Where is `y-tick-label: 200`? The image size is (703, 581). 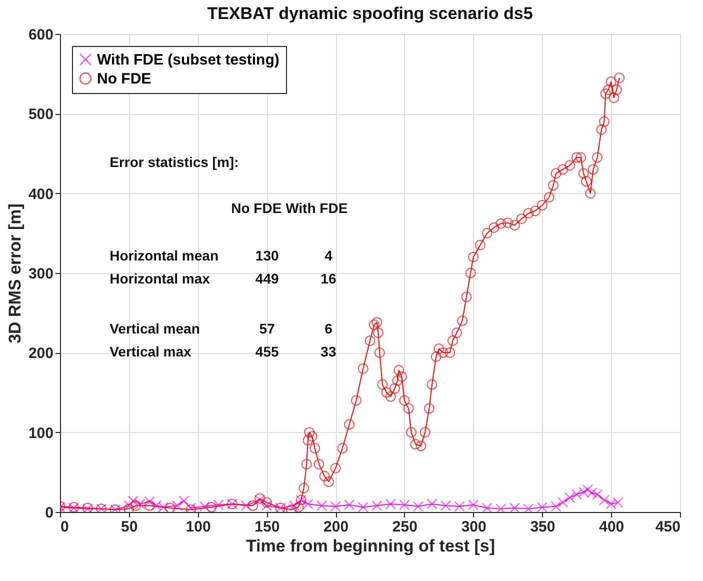
y-tick-label: 200 is located at coordinates (41, 353).